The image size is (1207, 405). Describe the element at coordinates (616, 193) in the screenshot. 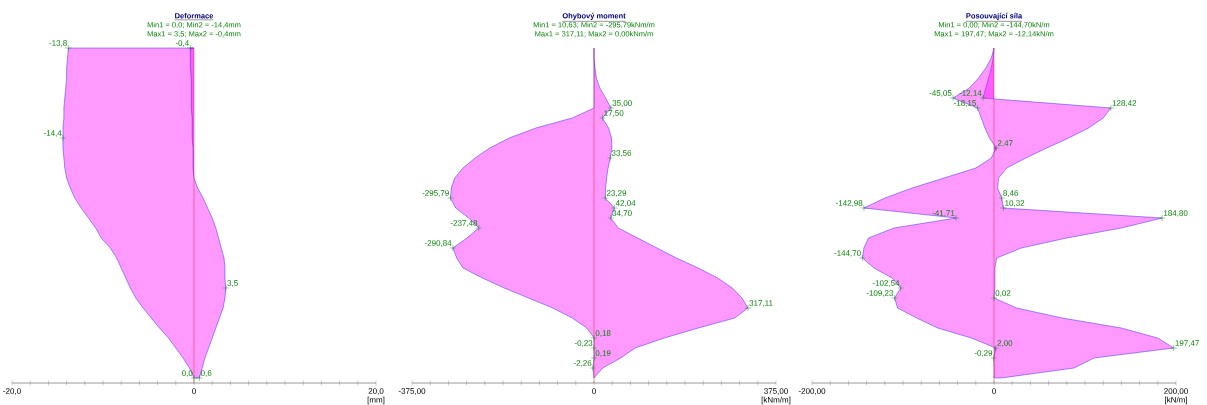

I see `data-label: 23,29` at that location.